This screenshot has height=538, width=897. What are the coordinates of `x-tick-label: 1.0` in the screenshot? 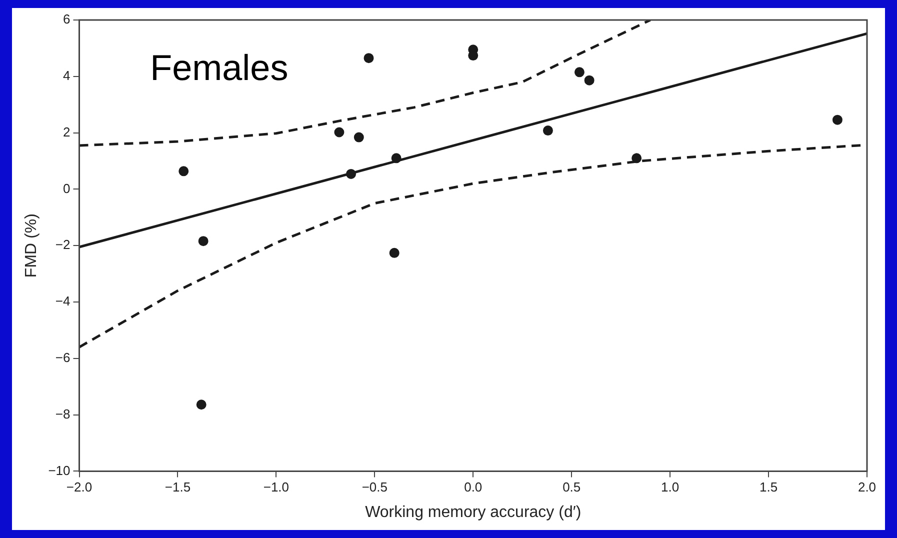 It's located at (670, 487).